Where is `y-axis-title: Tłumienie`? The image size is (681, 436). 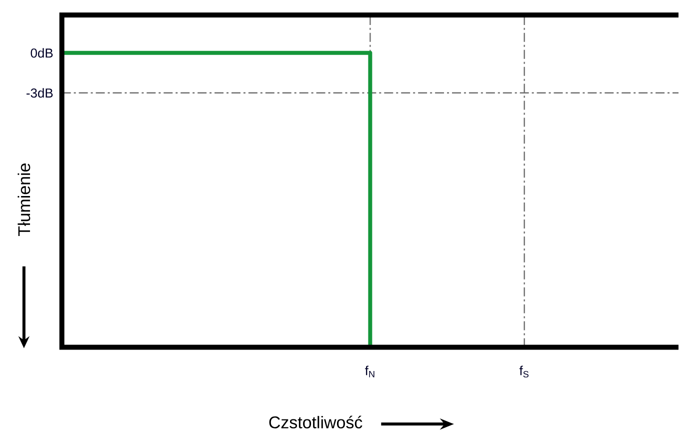 y-axis-title: Tłumienie is located at coordinates (24, 200).